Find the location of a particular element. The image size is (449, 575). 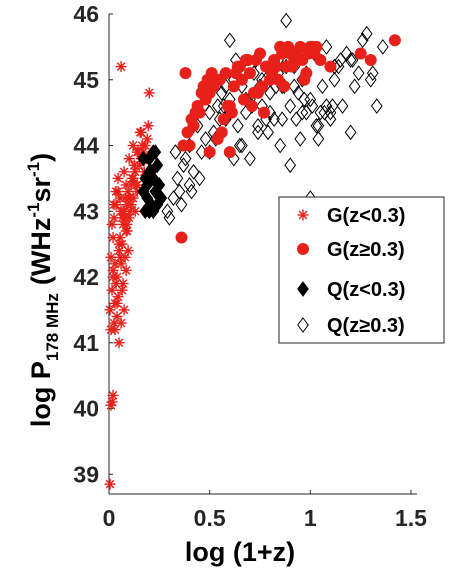

legend-items: G(z<0.3) G(z≥0.3) Q(z<0.3) Q(z≥0.3) is located at coordinates (351, 271).